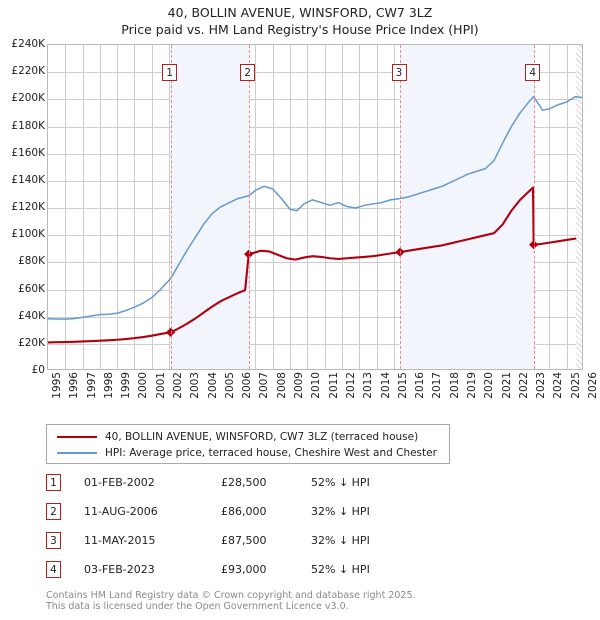 The width and height of the screenshot is (600, 620). What do you see at coordinates (28, 44) in the screenshot?
I see `y-axis-tick-label: £240K` at bounding box center [28, 44].